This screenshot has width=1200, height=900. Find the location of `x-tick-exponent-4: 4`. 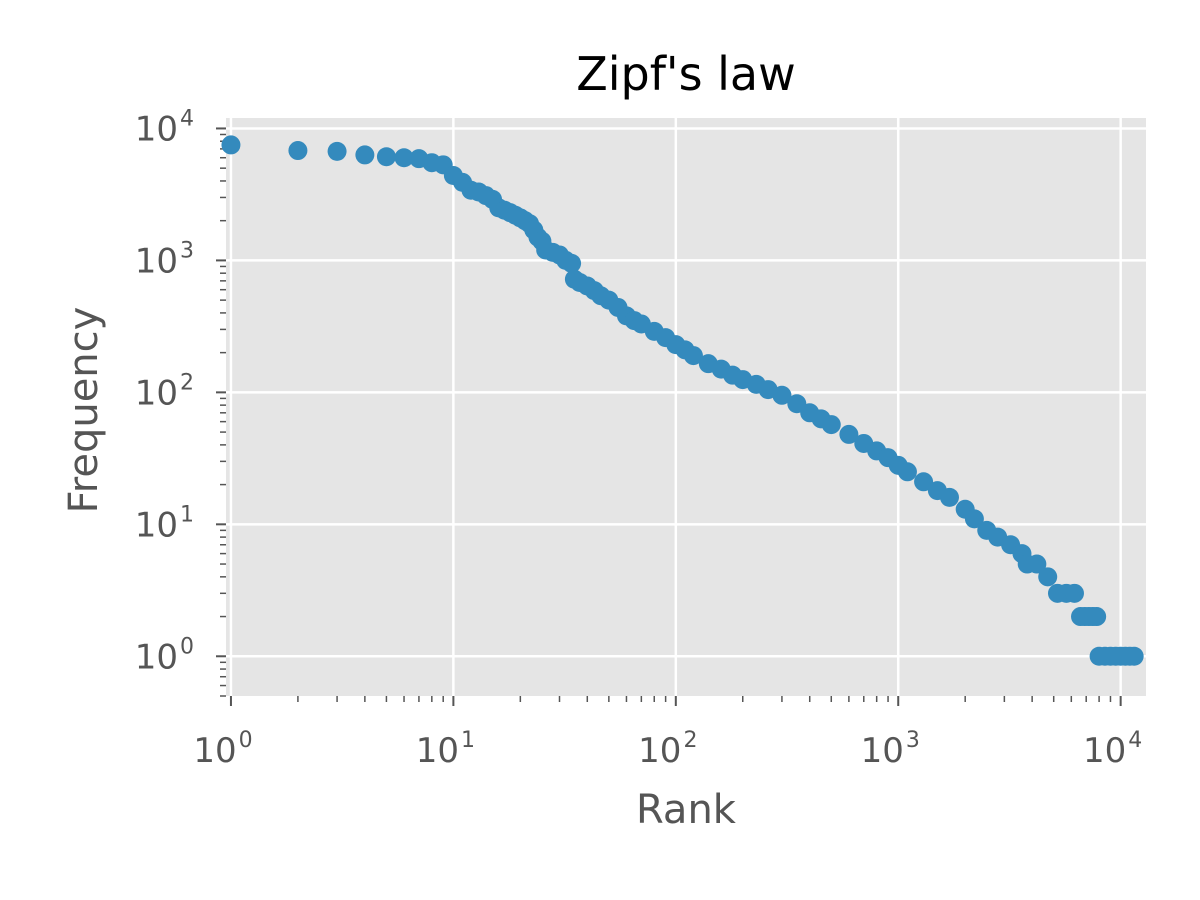

x-tick-exponent-4: 4 is located at coordinates (1135, 740).